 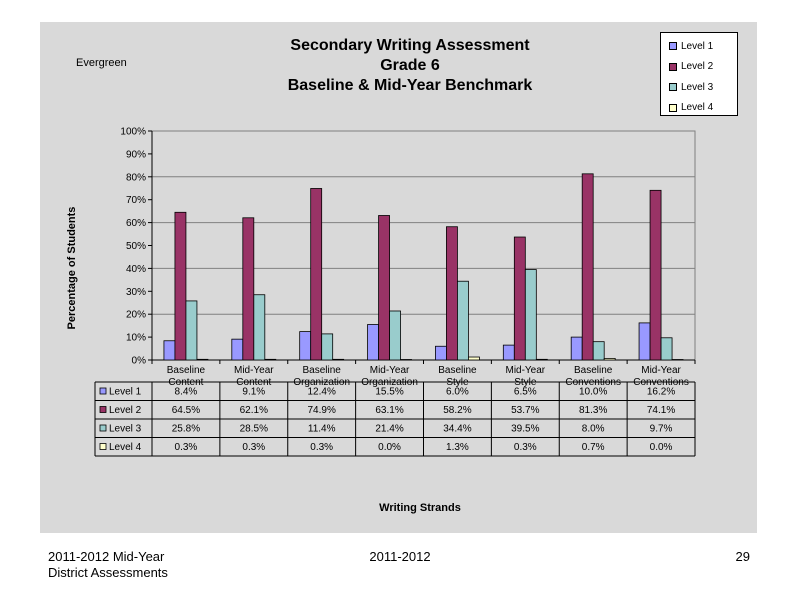 What do you see at coordinates (186, 392) in the screenshot?
I see `data-label: 8.4%` at bounding box center [186, 392].